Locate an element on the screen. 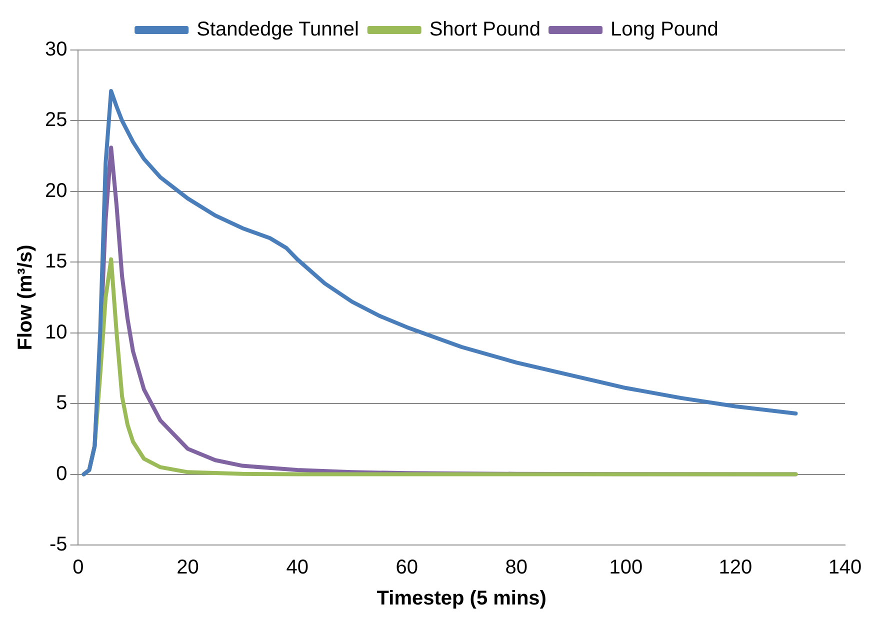 The width and height of the screenshot is (870, 620). y-tick-label: 25 is located at coordinates (56, 120).